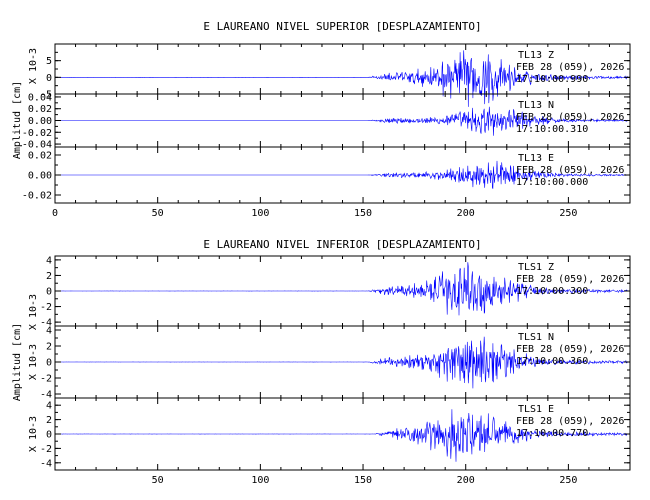 Image resolution: width=650 pixels, height=500 pixels. Describe the element at coordinates (552, 361) in the screenshot. I see `time-label: 17:10:00.360` at that location.